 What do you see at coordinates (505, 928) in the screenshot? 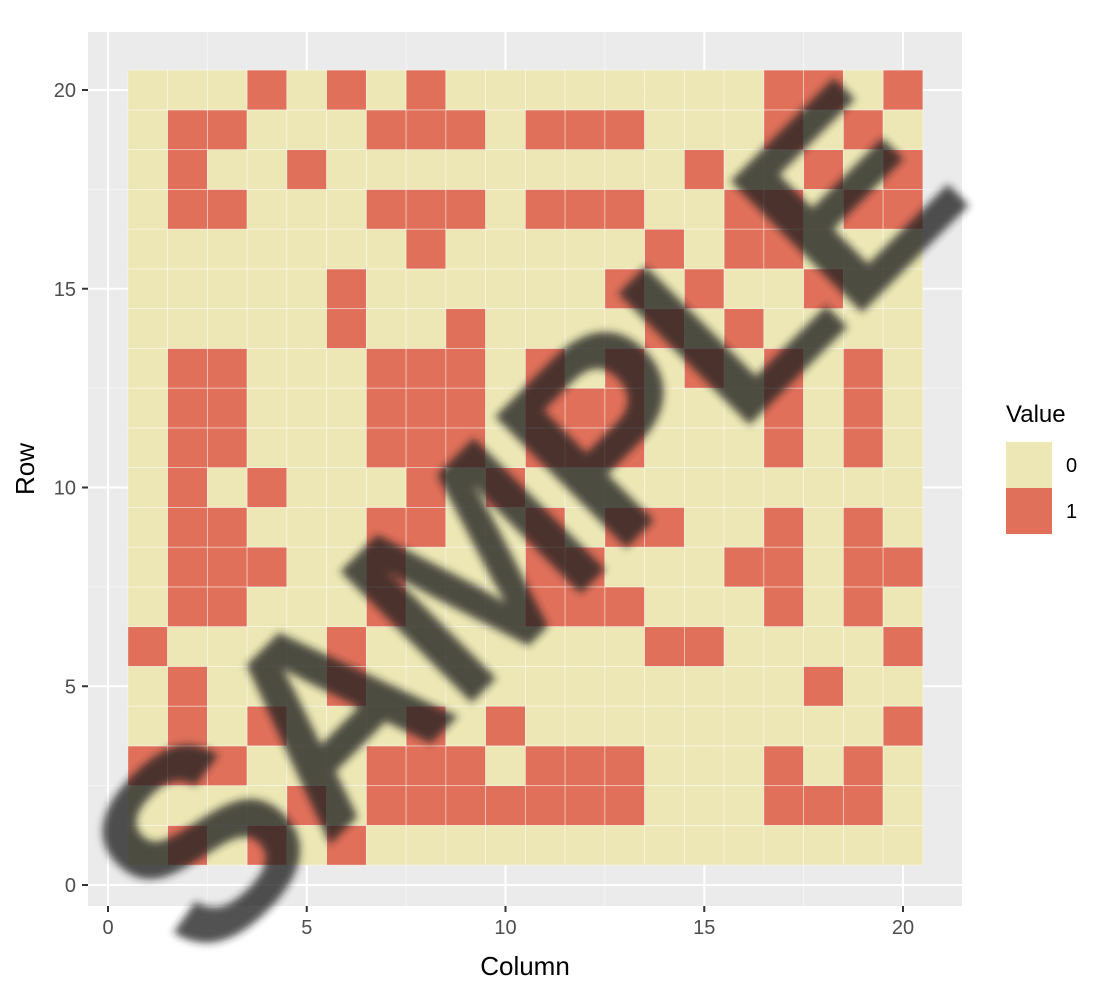
I see `x-tick-label: 10` at bounding box center [505, 928].